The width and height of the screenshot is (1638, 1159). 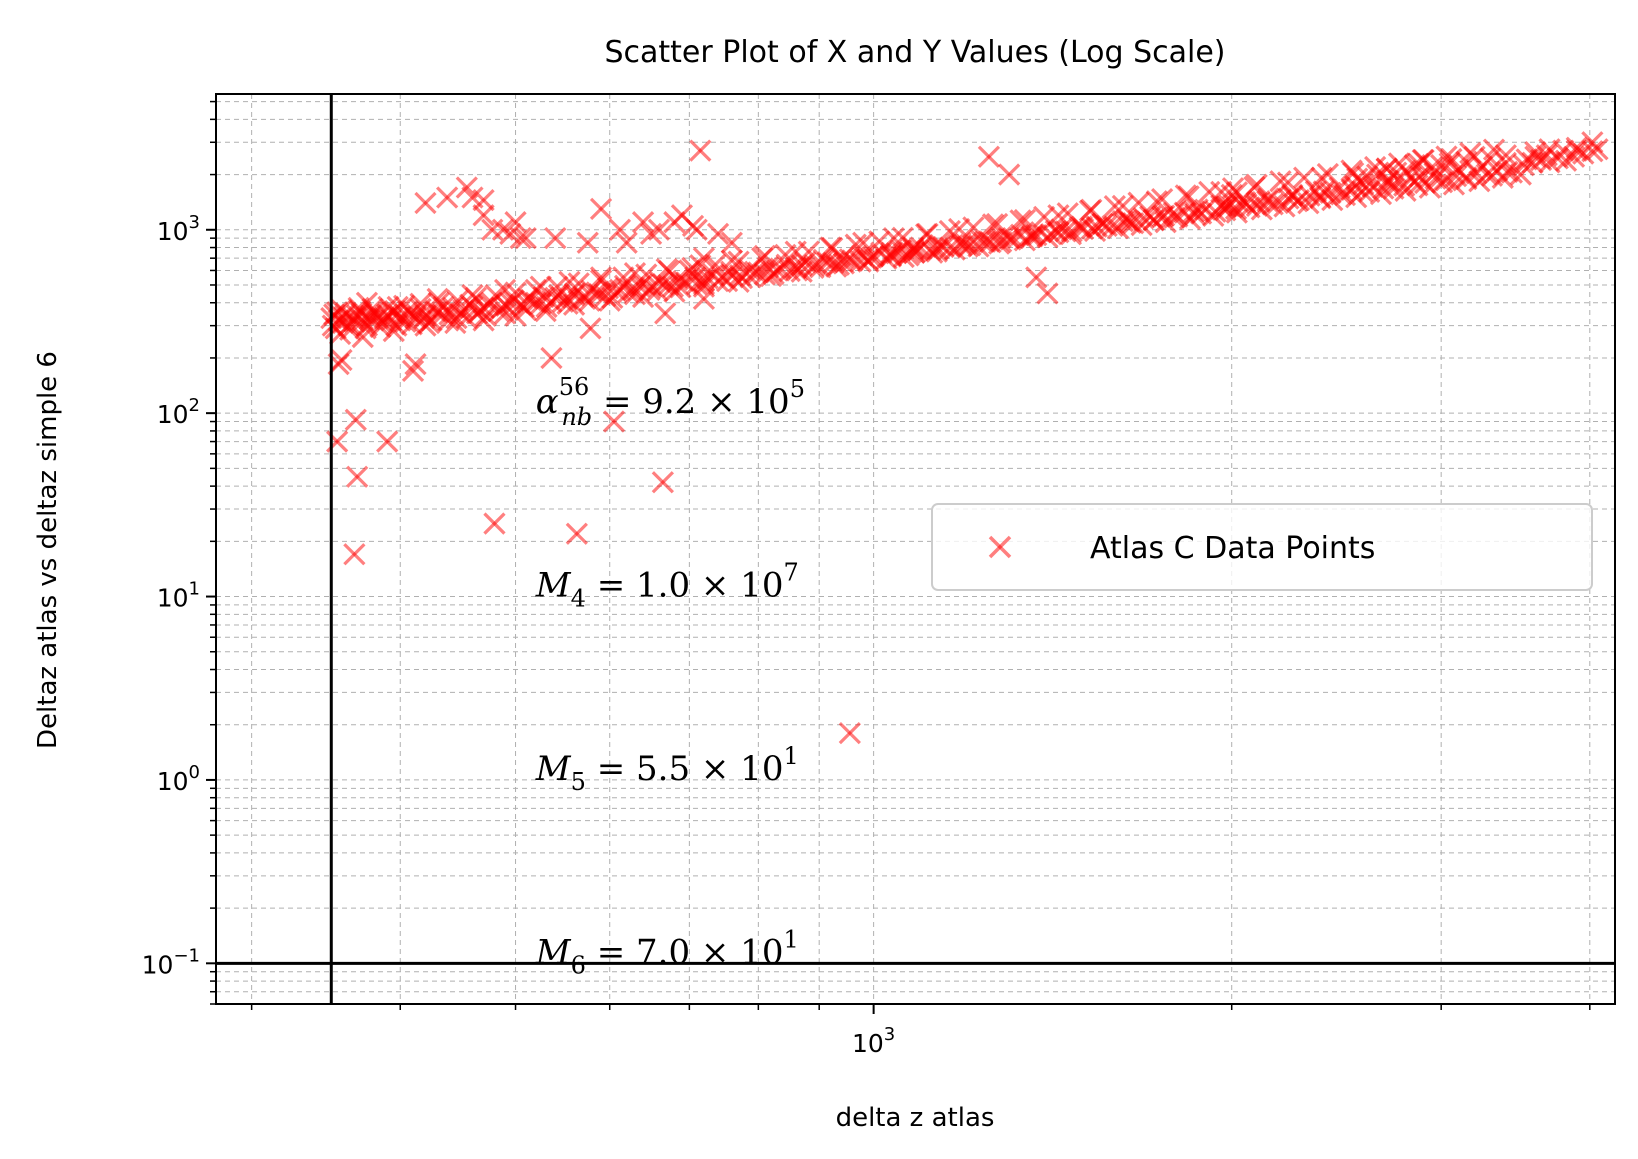 I want to click on x-axis-label: delta z atlas, so click(x=915, y=1118).